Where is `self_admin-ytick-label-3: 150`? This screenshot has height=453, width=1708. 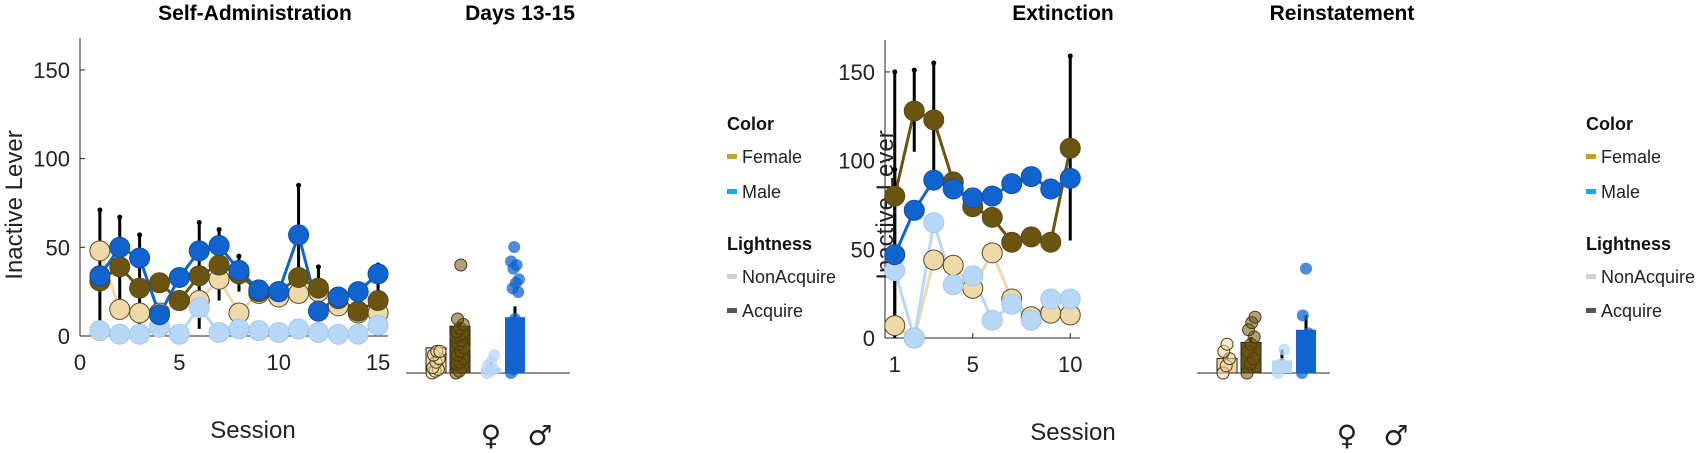 self_admin-ytick-label-3: 150 is located at coordinates (51, 70).